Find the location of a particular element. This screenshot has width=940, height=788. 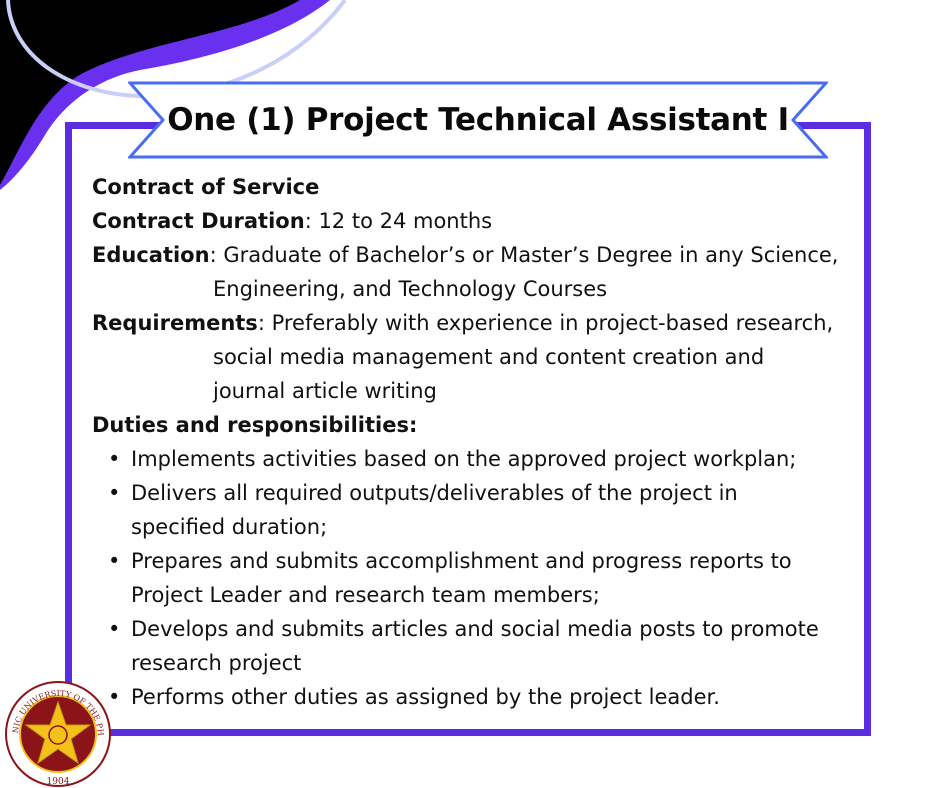

duties-heading: Duties and responsibilities: is located at coordinates (255, 425).